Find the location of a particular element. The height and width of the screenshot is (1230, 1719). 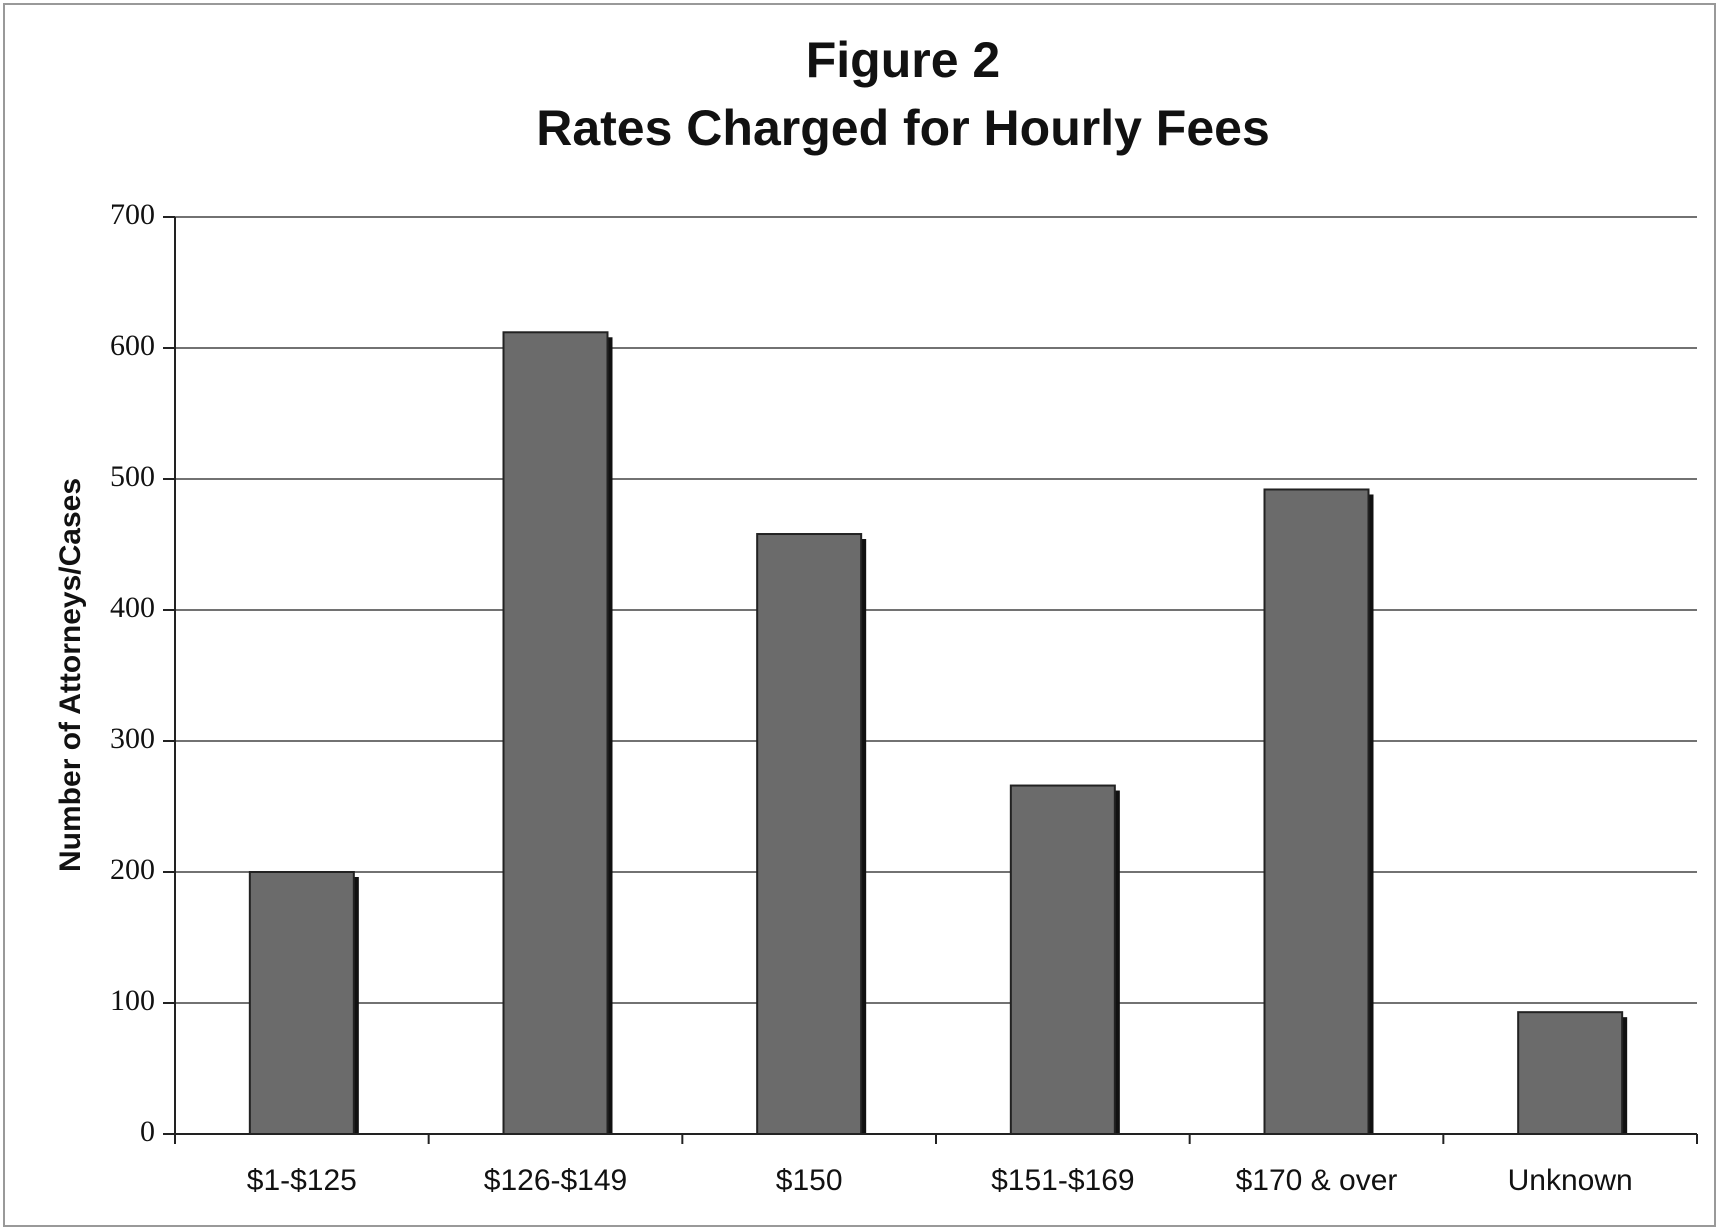

y-tick-label: 200 is located at coordinates (132, 869).